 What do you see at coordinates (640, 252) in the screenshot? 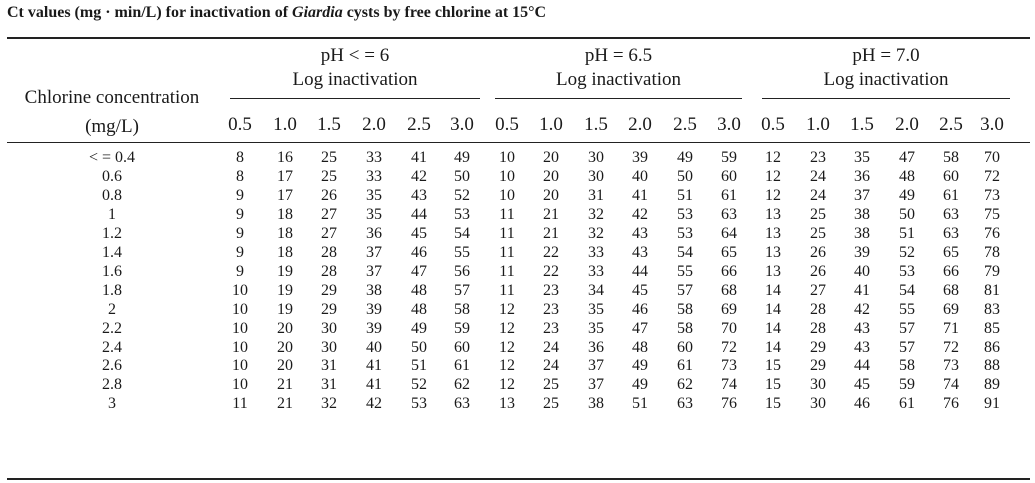
I see `table-cell: 43` at bounding box center [640, 252].